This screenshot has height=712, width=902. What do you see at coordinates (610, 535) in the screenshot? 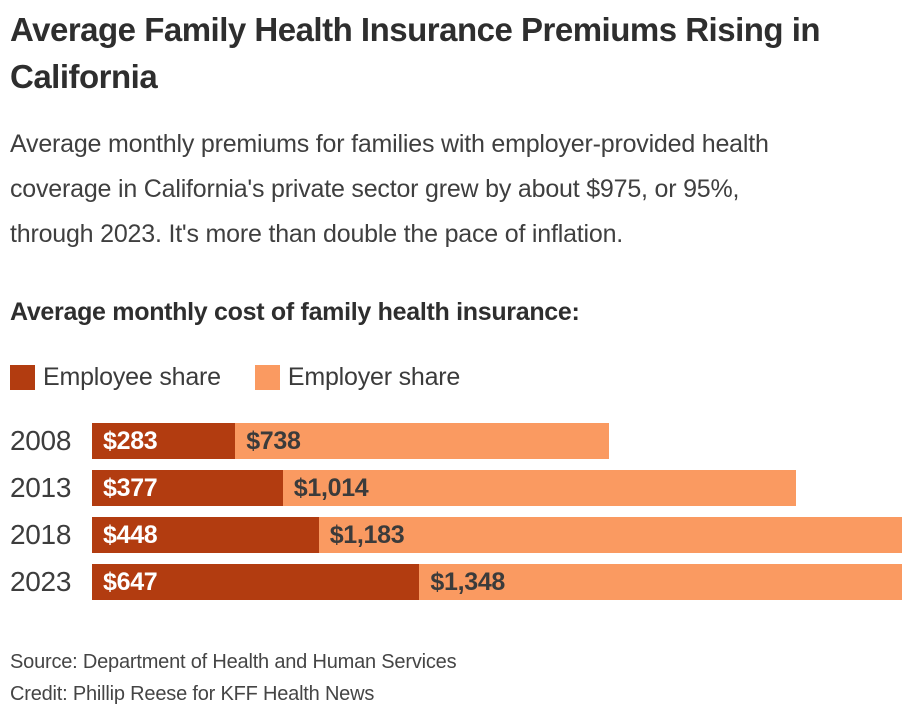
I see `employer-share-bar-segment: $1,183` at bounding box center [610, 535].